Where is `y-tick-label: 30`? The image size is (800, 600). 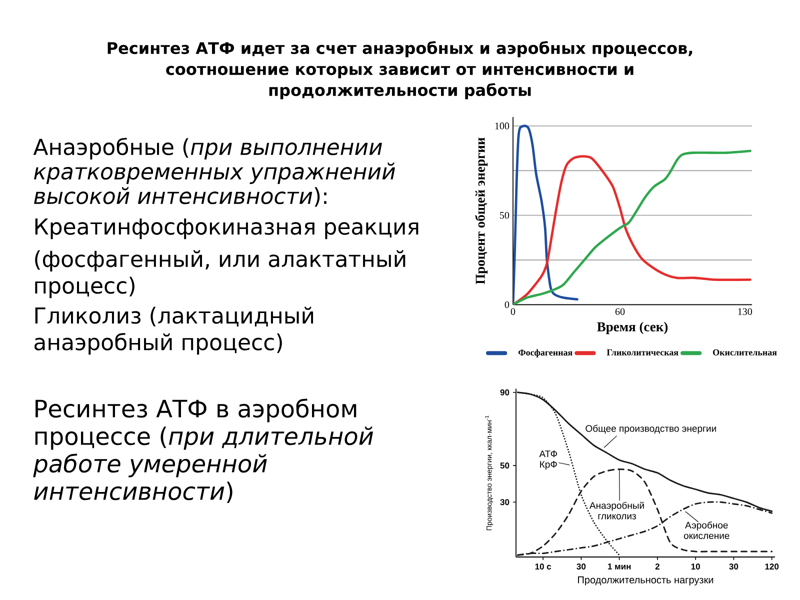 y-tick-label: 30 is located at coordinates (505, 502).